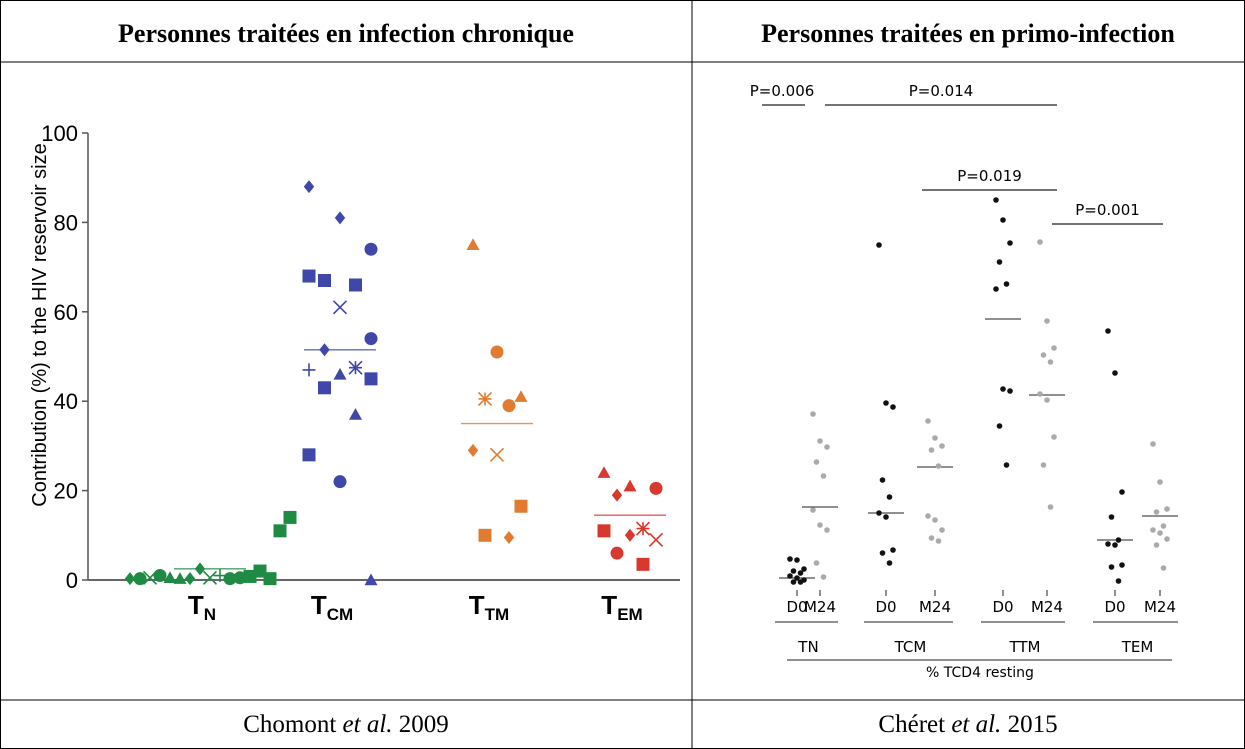 The height and width of the screenshot is (749, 1245). Describe the element at coordinates (968, 33) in the screenshot. I see `header: Personnes traitées en primo-infection` at that location.